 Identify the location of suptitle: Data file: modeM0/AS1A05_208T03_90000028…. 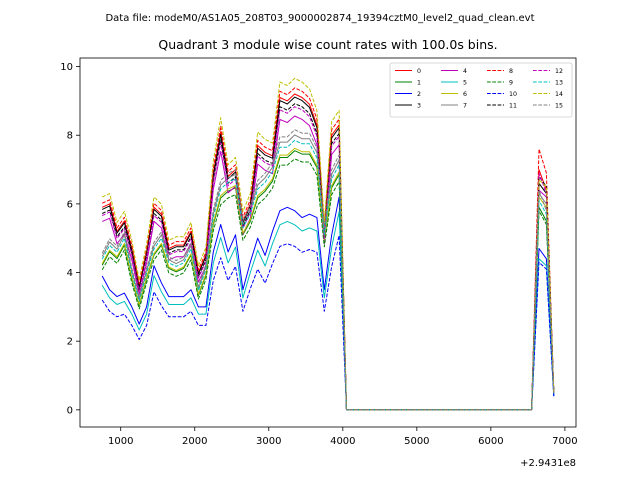
(319, 18).